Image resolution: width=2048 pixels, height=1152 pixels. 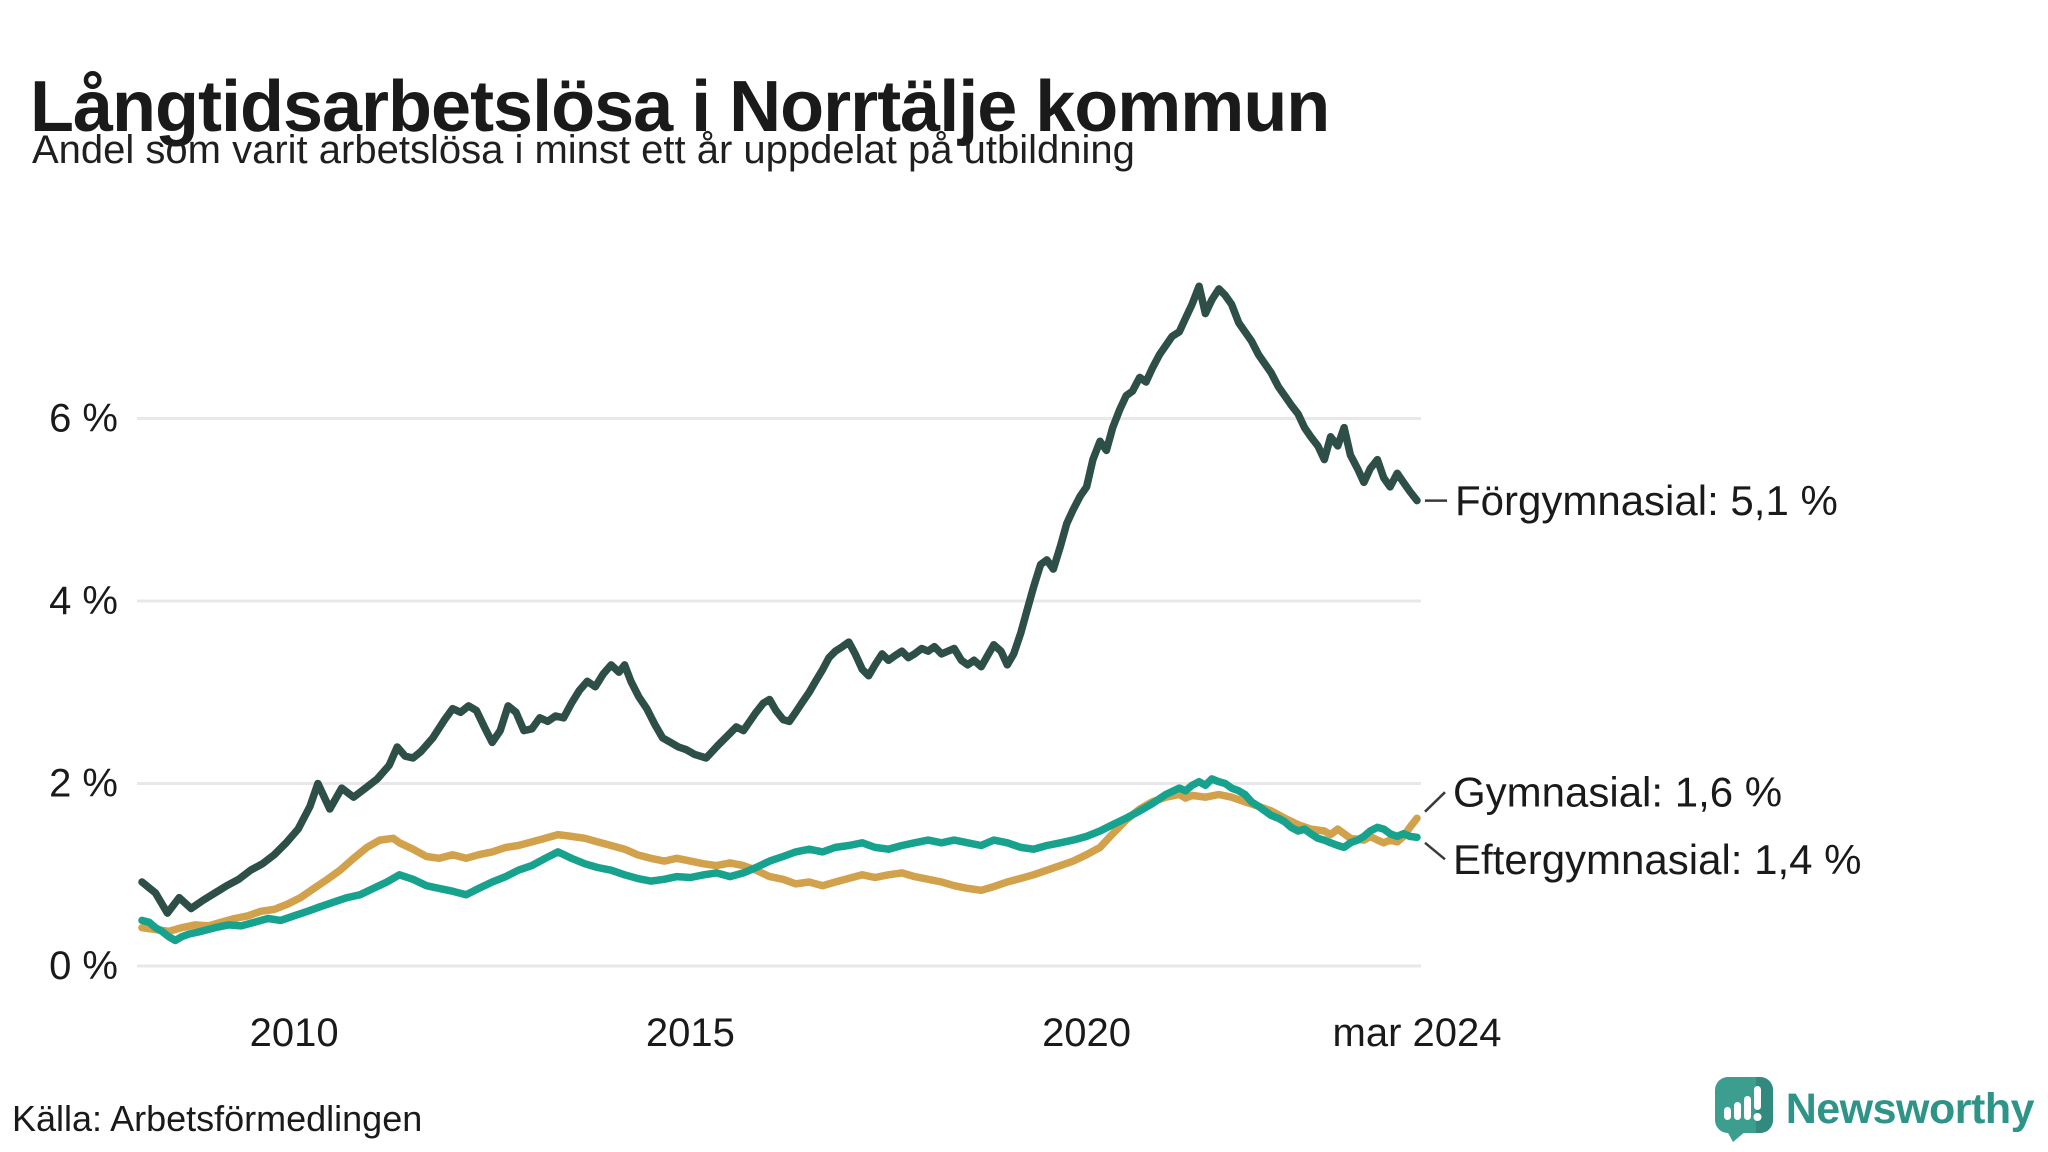 I want to click on series-line-eftergymnasial, so click(x=779, y=860).